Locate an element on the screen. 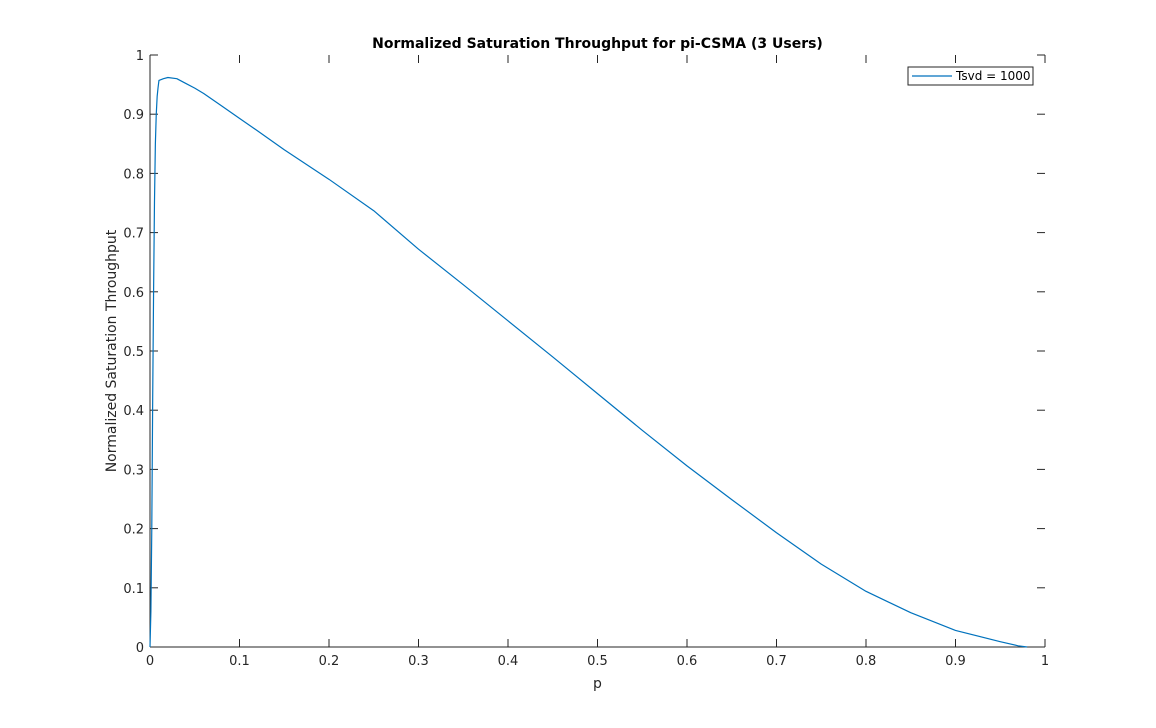 The image size is (1156, 728). y-tick-label: 1 is located at coordinates (140, 56).